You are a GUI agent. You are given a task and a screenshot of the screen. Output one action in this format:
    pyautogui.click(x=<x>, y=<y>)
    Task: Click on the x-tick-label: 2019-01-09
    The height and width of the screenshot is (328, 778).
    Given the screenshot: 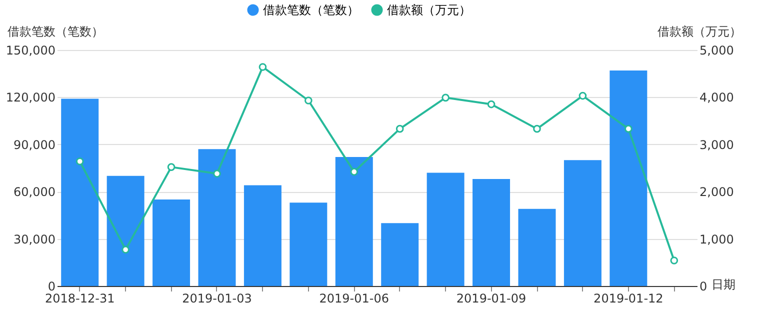 What is the action you would take?
    pyautogui.click(x=491, y=299)
    